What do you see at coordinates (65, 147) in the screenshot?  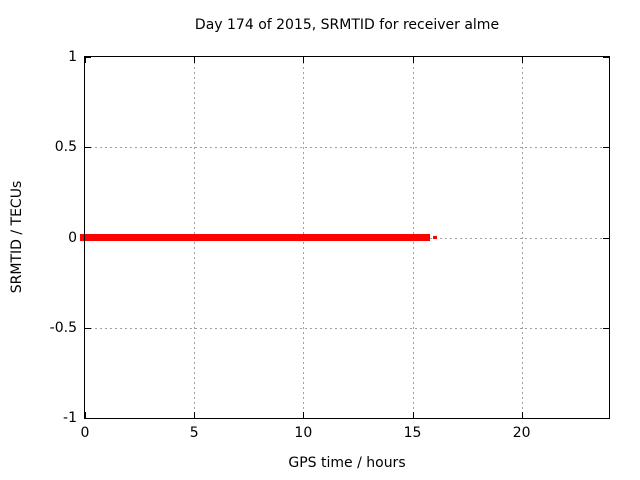 I see `y-tick-label: 0.5` at bounding box center [65, 147].